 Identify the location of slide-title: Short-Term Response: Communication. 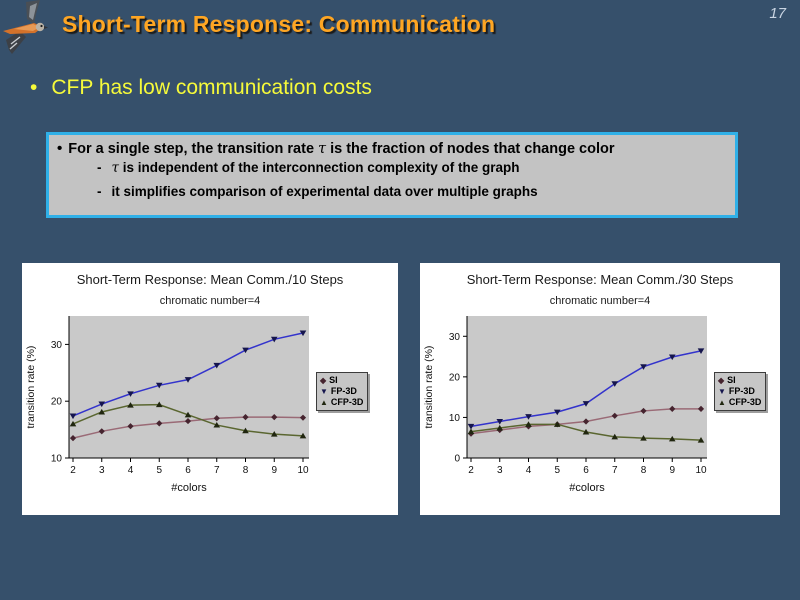
(279, 24).